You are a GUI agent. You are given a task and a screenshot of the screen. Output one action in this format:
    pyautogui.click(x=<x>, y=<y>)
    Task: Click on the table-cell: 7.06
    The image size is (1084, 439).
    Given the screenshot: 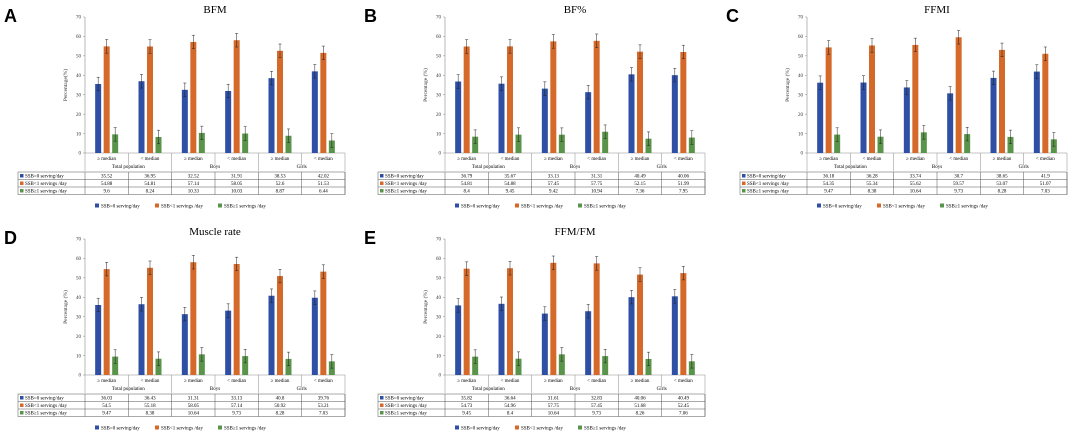 What is the action you would take?
    pyautogui.click(x=683, y=414)
    